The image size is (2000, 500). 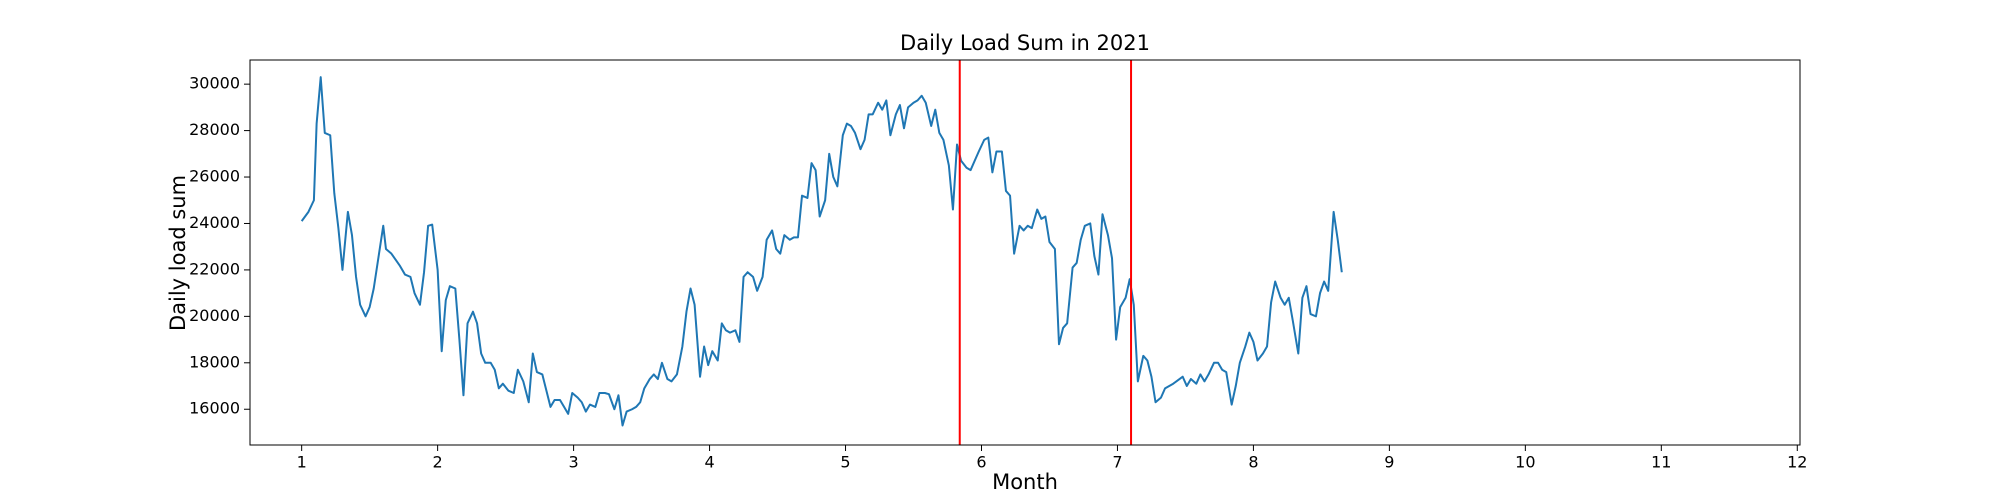 What do you see at coordinates (214, 176) in the screenshot?
I see `y-tick-label: 26000` at bounding box center [214, 176].